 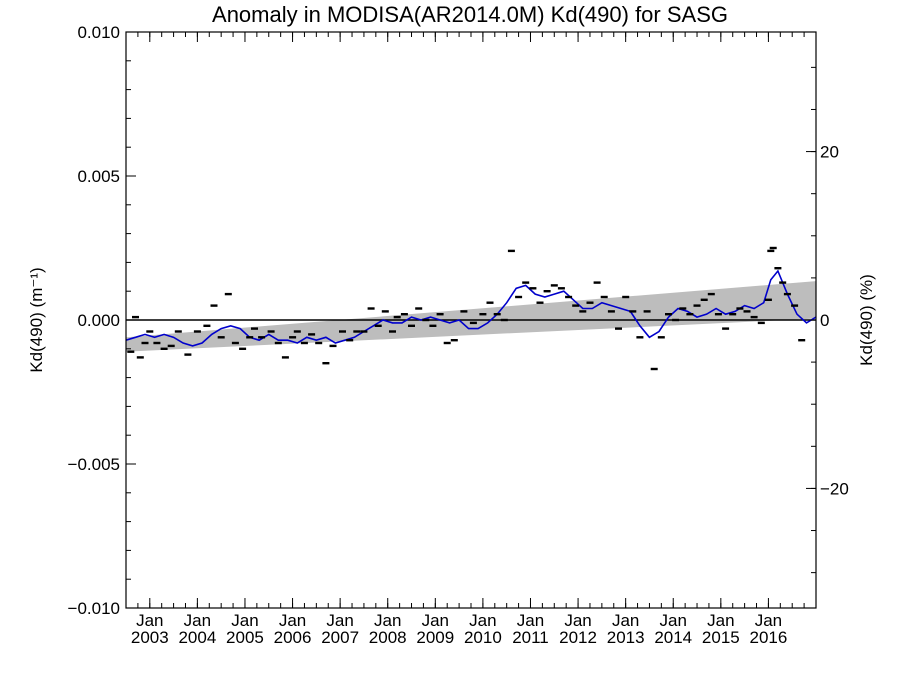 I want to click on y-left-tick-label: 0.010, so click(x=98, y=32).